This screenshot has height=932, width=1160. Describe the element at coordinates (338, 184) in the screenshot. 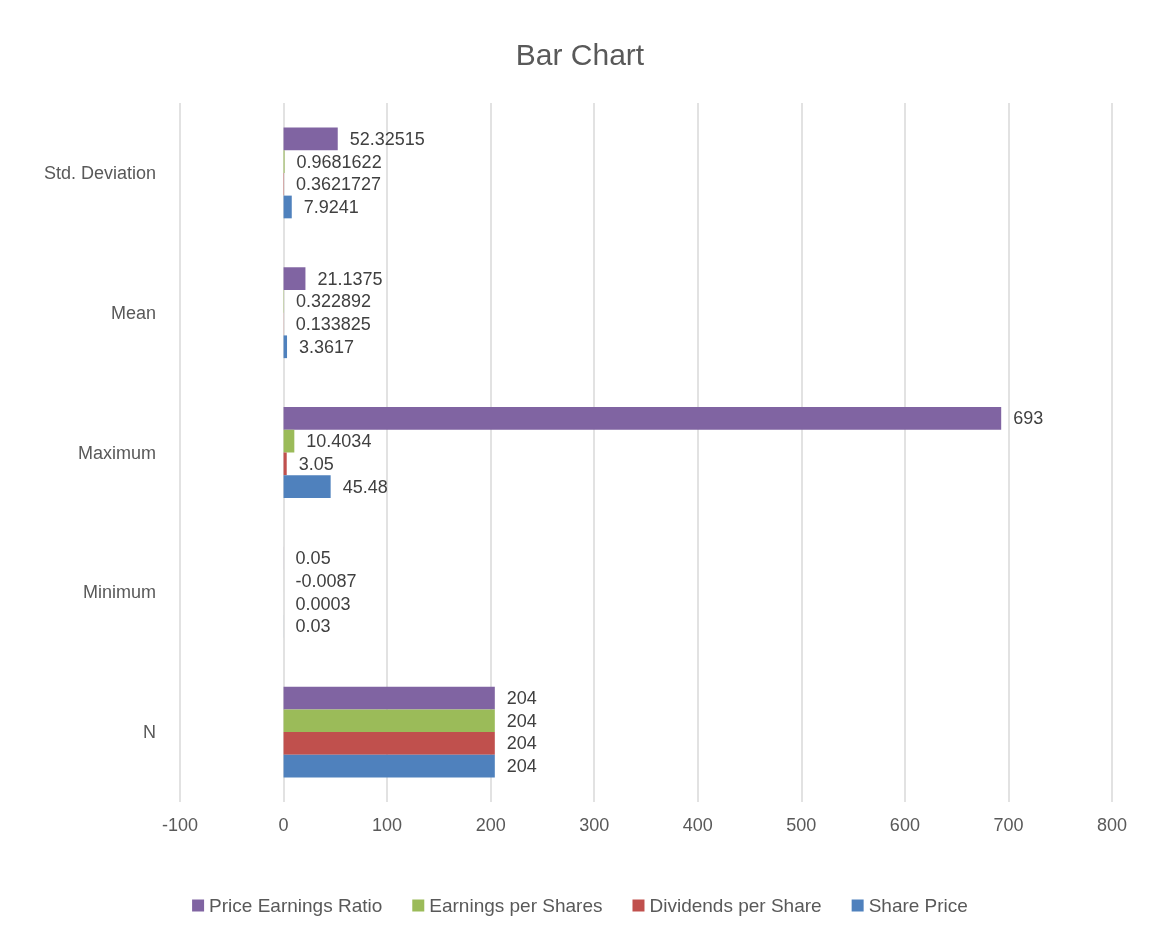

I see `data-label: 0.3621727` at that location.